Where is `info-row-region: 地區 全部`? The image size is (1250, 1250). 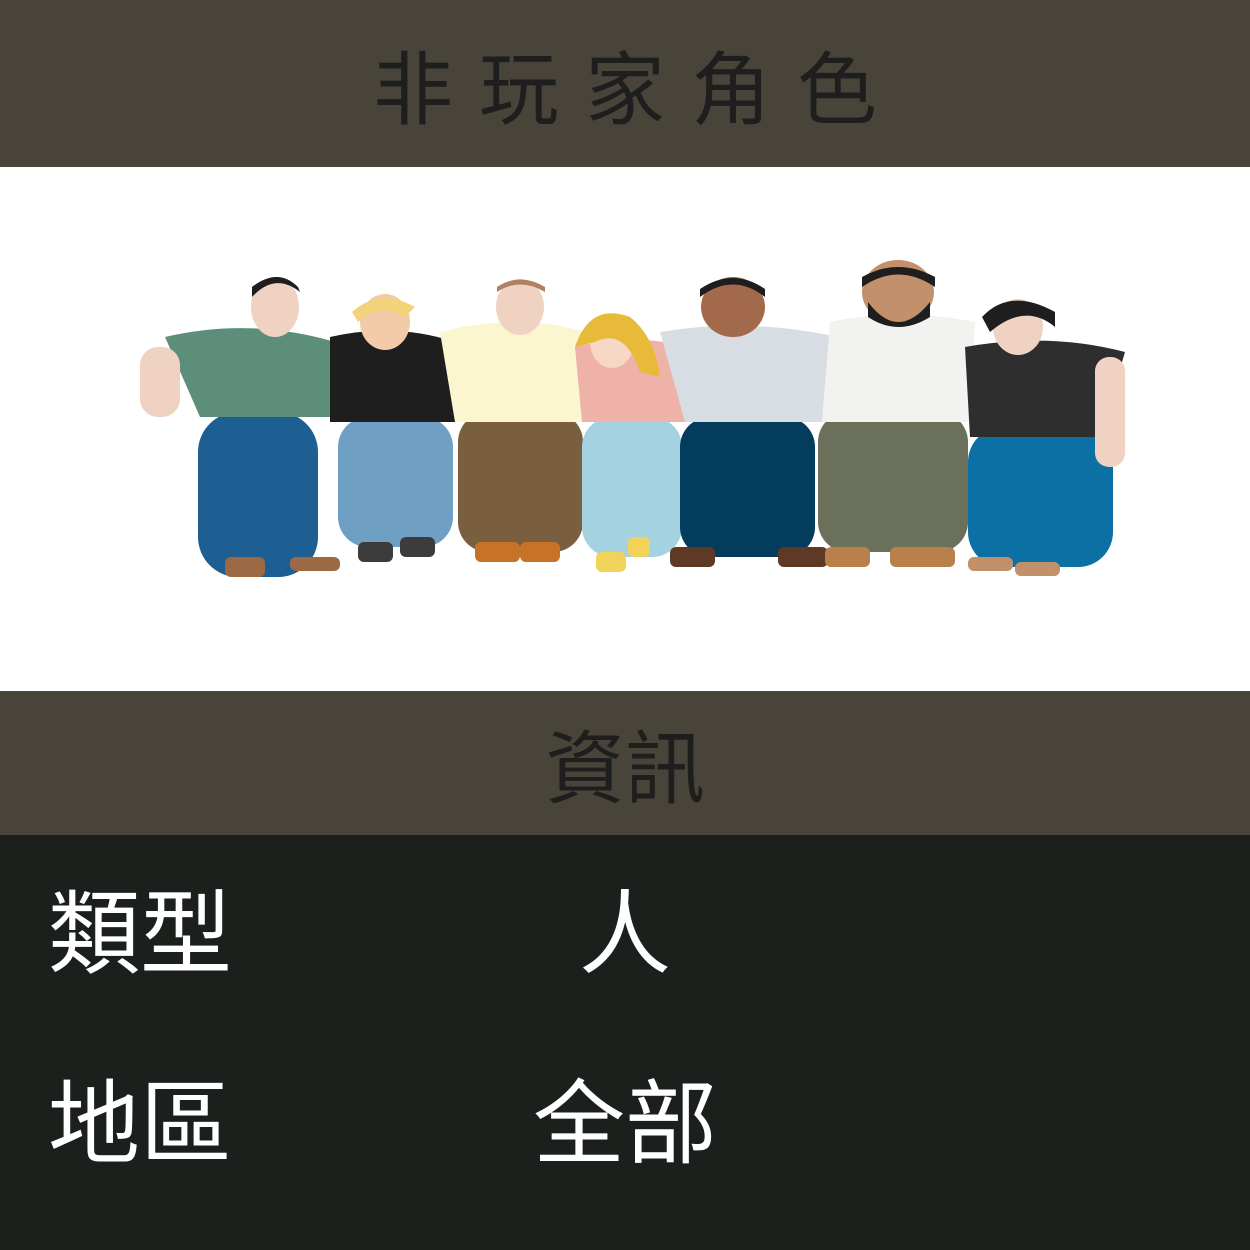 info-row-region: 地區 全部 is located at coordinates (625, 1125).